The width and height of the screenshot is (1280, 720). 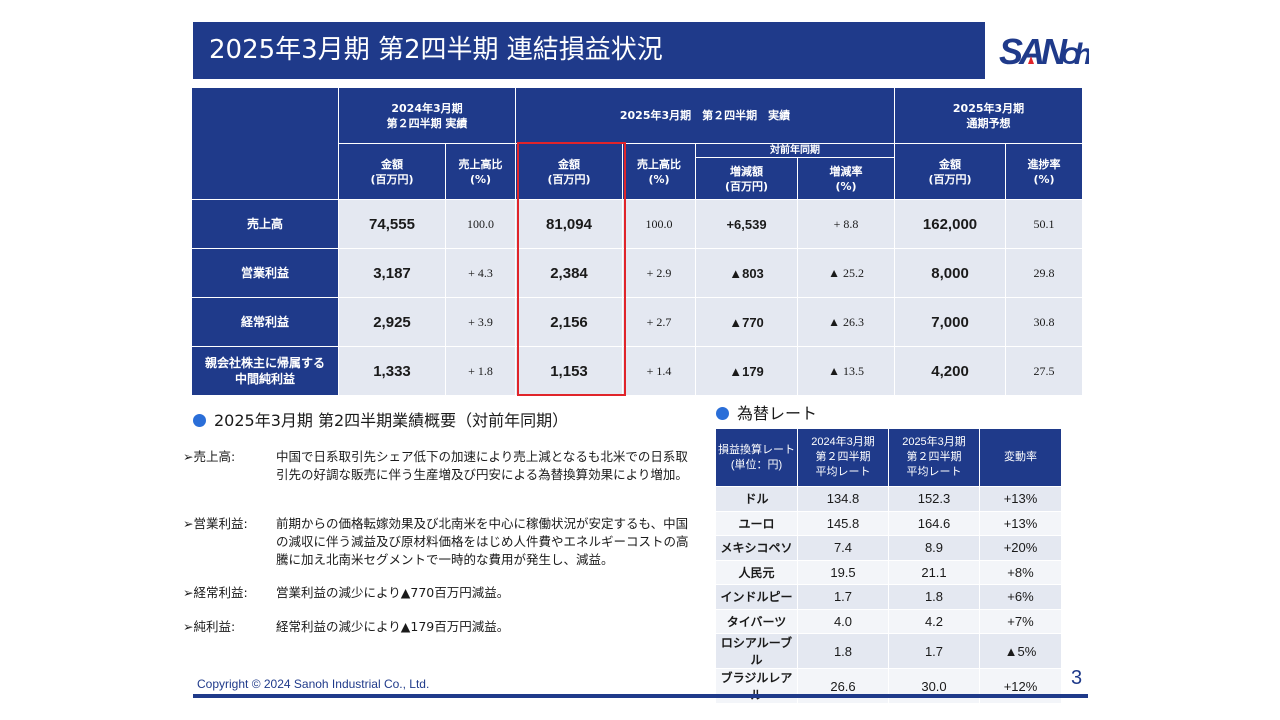 What do you see at coordinates (391, 420) in the screenshot?
I see `summary-title-text: 2025年3月期 第2四半期業績概要（対前年同期）` at bounding box center [391, 420].